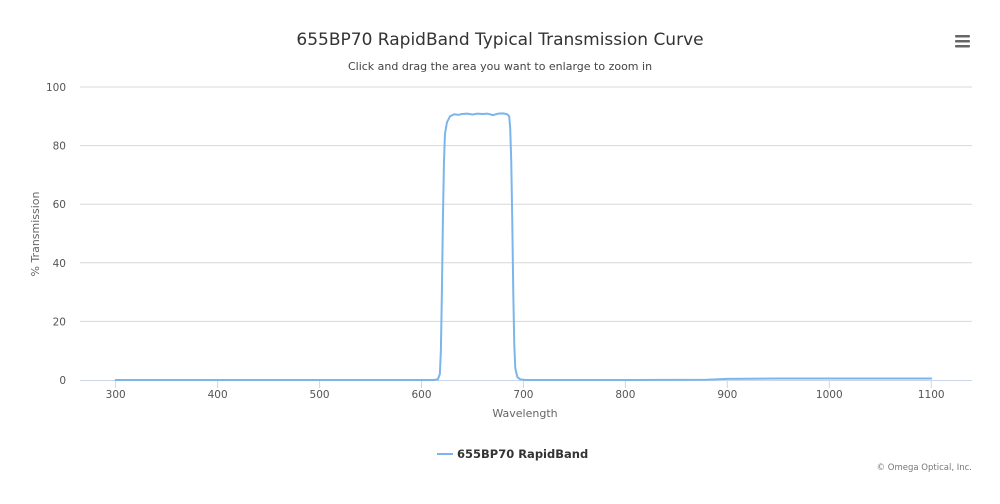 Image resolution: width=1000 pixels, height=504 pixels. What do you see at coordinates (523, 395) in the screenshot?
I see `x-tick-label: 700` at bounding box center [523, 395].